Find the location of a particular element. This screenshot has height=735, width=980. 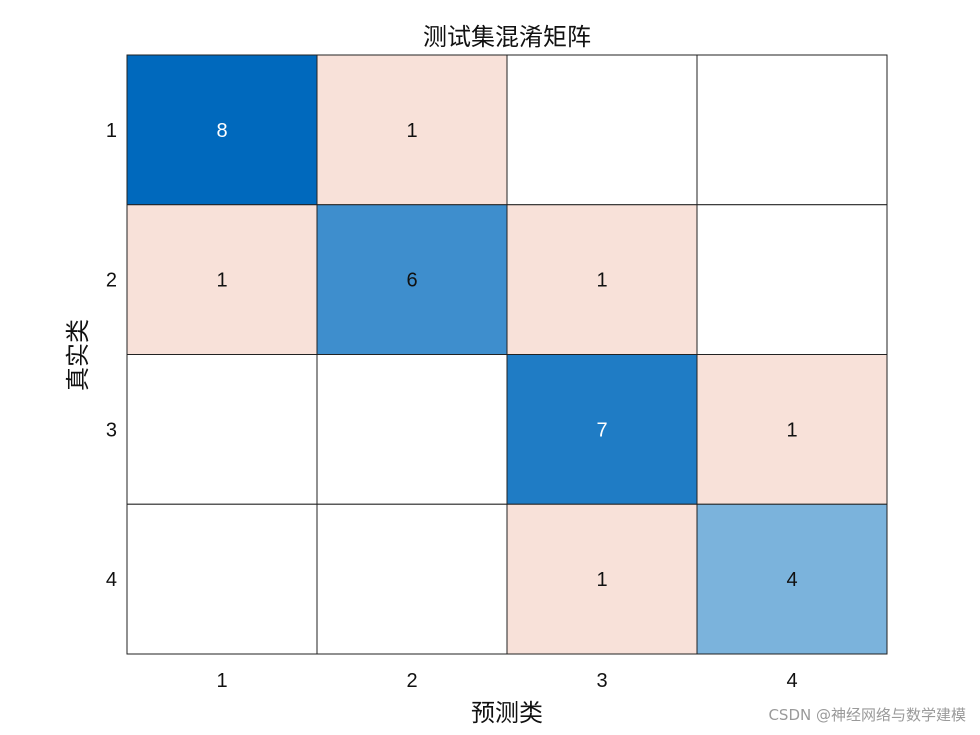

cell-r3-c4 is located at coordinates (792, 429).